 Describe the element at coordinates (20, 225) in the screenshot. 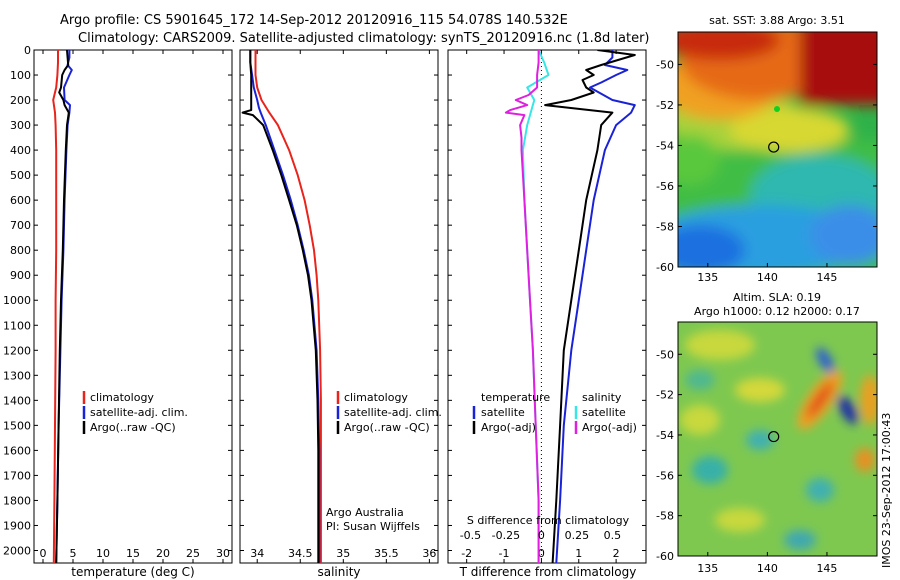

I see `depth-tick-label: 700` at that location.